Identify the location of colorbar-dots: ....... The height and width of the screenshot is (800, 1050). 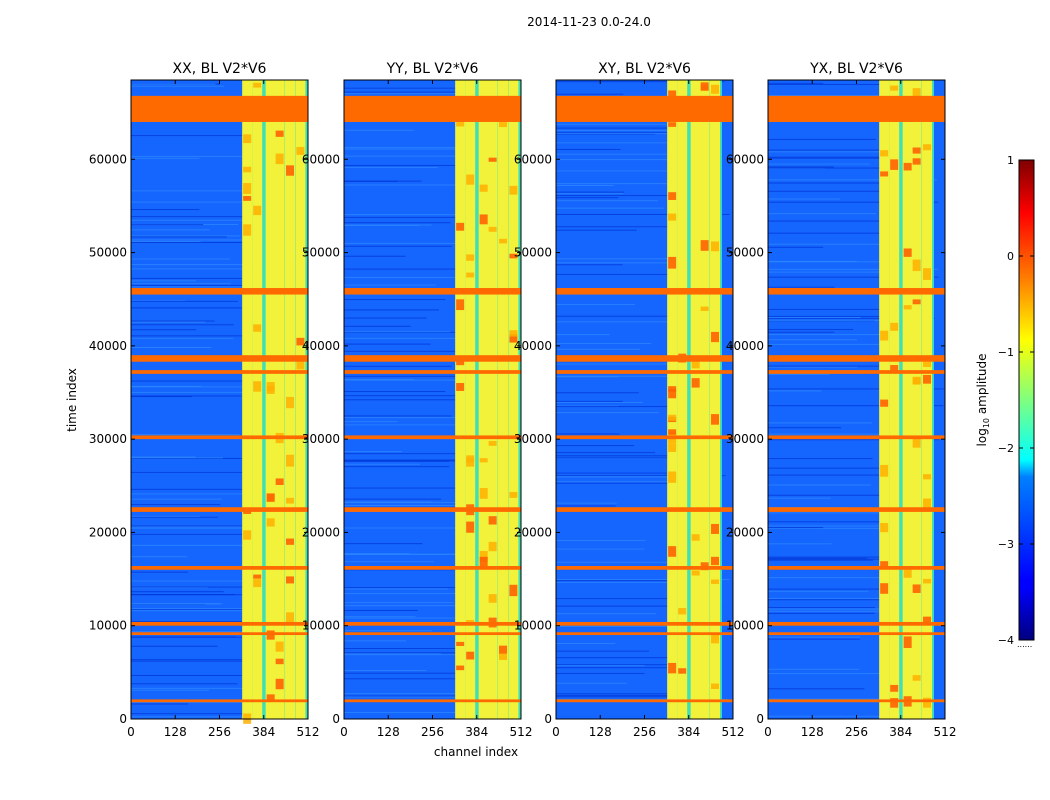
(1024, 644).